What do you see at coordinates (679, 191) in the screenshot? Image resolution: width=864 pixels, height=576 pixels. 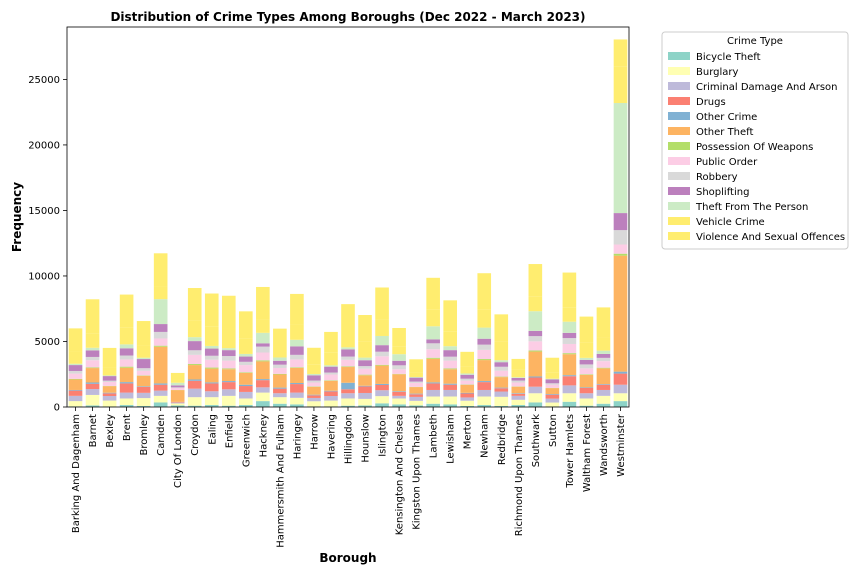 I see `legend-swatch` at bounding box center [679, 191].